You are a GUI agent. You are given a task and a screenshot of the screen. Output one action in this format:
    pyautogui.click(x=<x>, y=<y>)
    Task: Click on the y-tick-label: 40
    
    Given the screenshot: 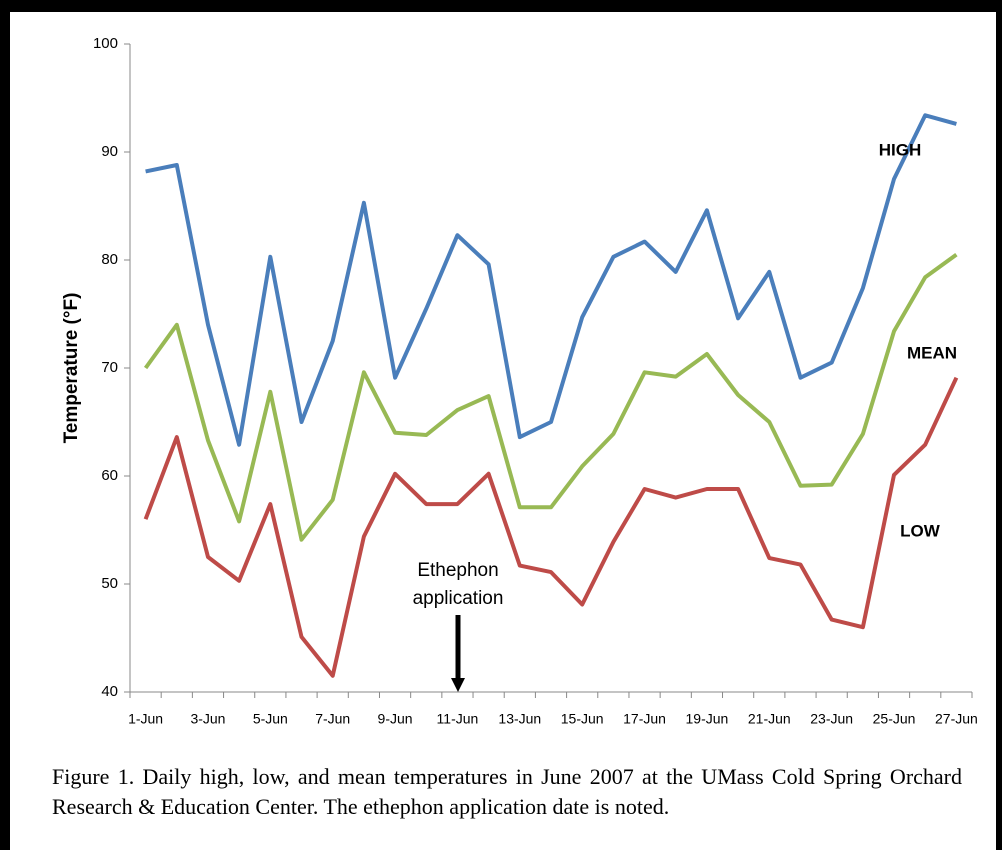 What is the action you would take?
    pyautogui.click(x=109, y=691)
    